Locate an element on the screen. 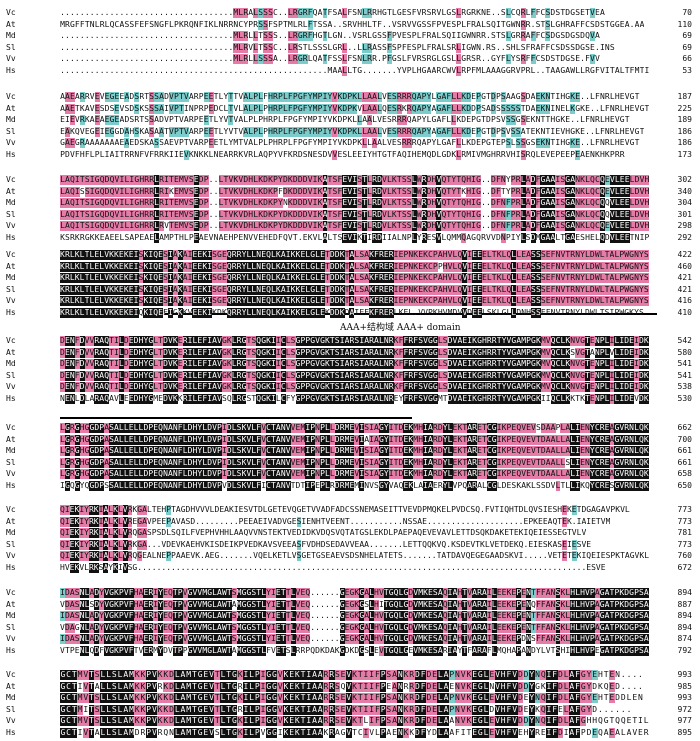  position-number: 69 is located at coordinates (687, 47).